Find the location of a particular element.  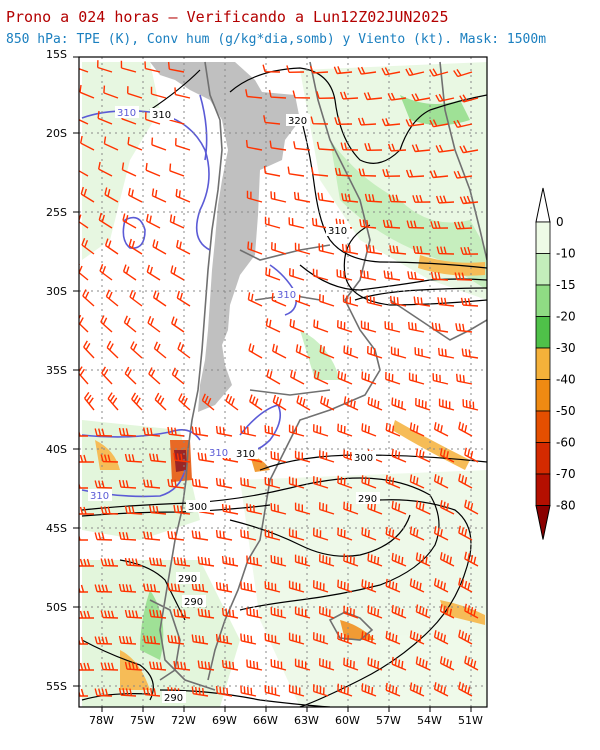

lat-tick-label: 15S is located at coordinates (56, 54).